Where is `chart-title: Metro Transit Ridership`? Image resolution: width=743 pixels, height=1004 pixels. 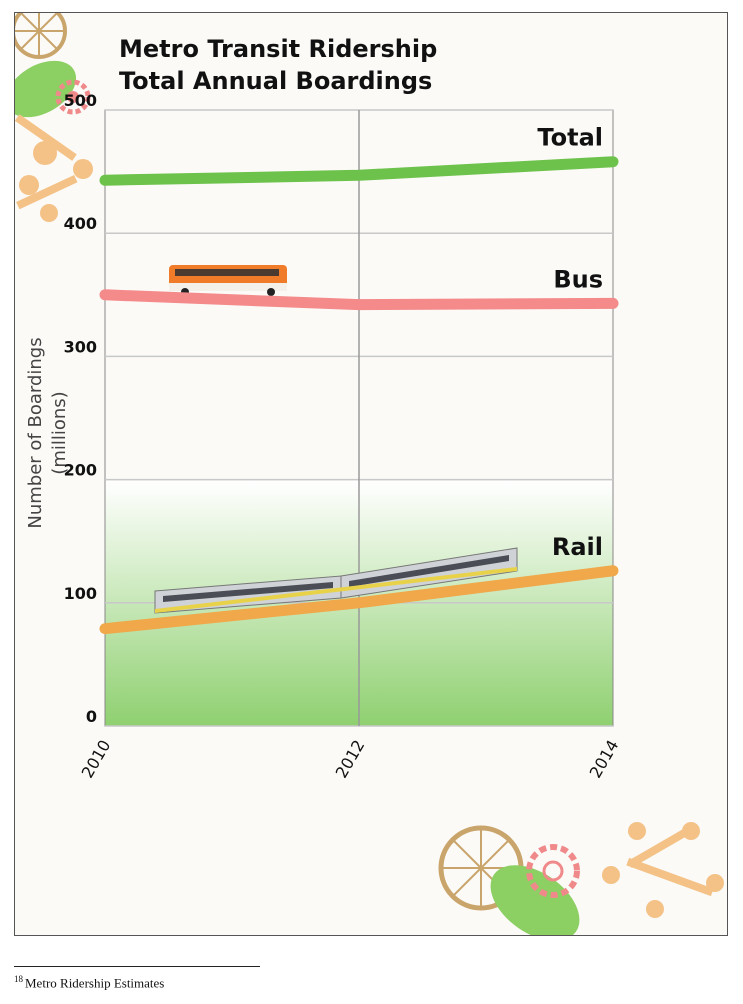
chart-title: Metro Transit Ridership is located at coordinates (278, 49).